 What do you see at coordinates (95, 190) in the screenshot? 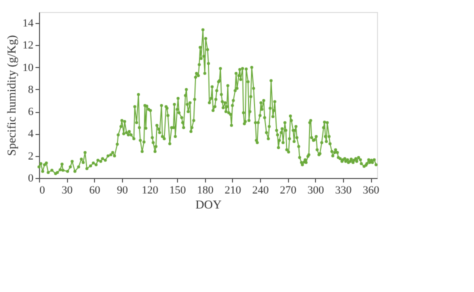
I see `x-tick-label: 60` at bounding box center [95, 190].